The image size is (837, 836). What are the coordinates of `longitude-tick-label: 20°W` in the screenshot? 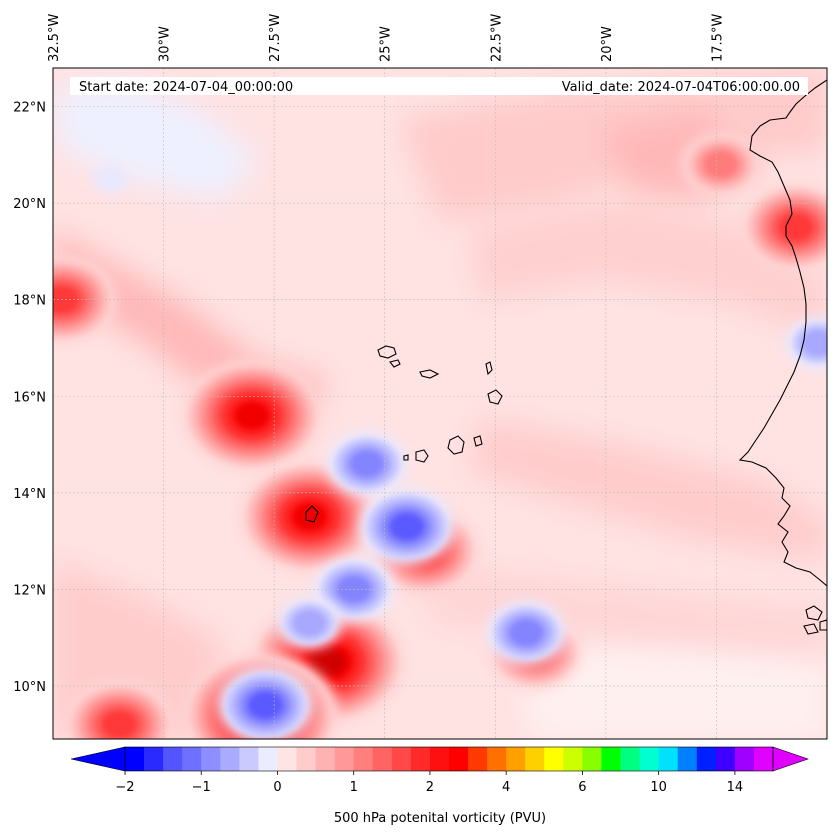 It's located at (607, 44).